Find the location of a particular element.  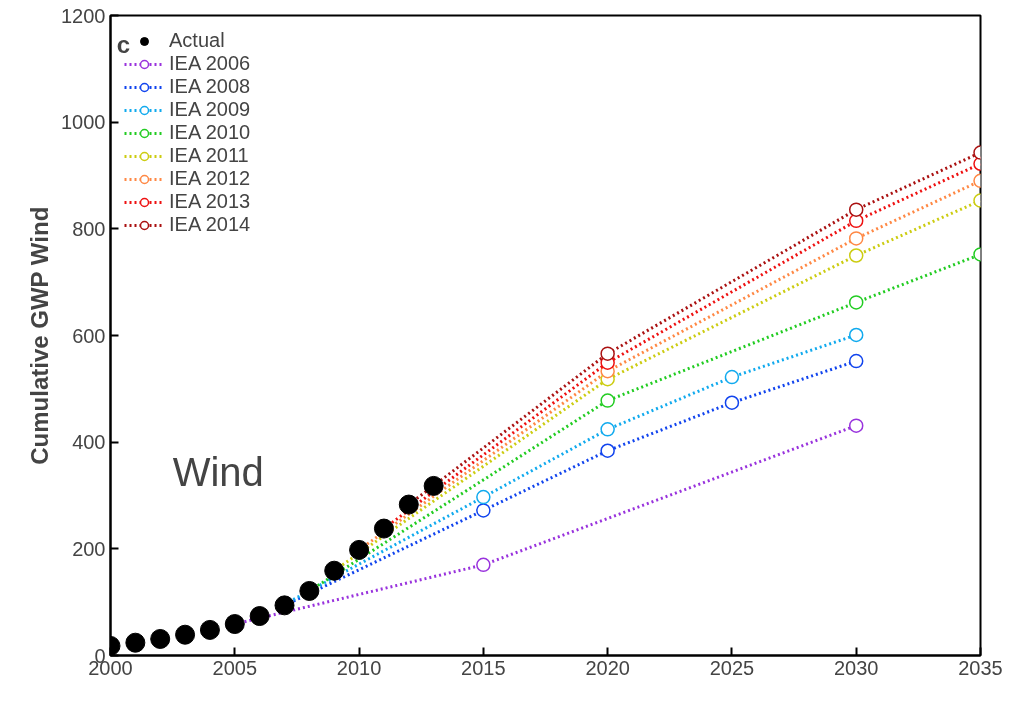

x-tick-label: 2035 is located at coordinates (980, 667).